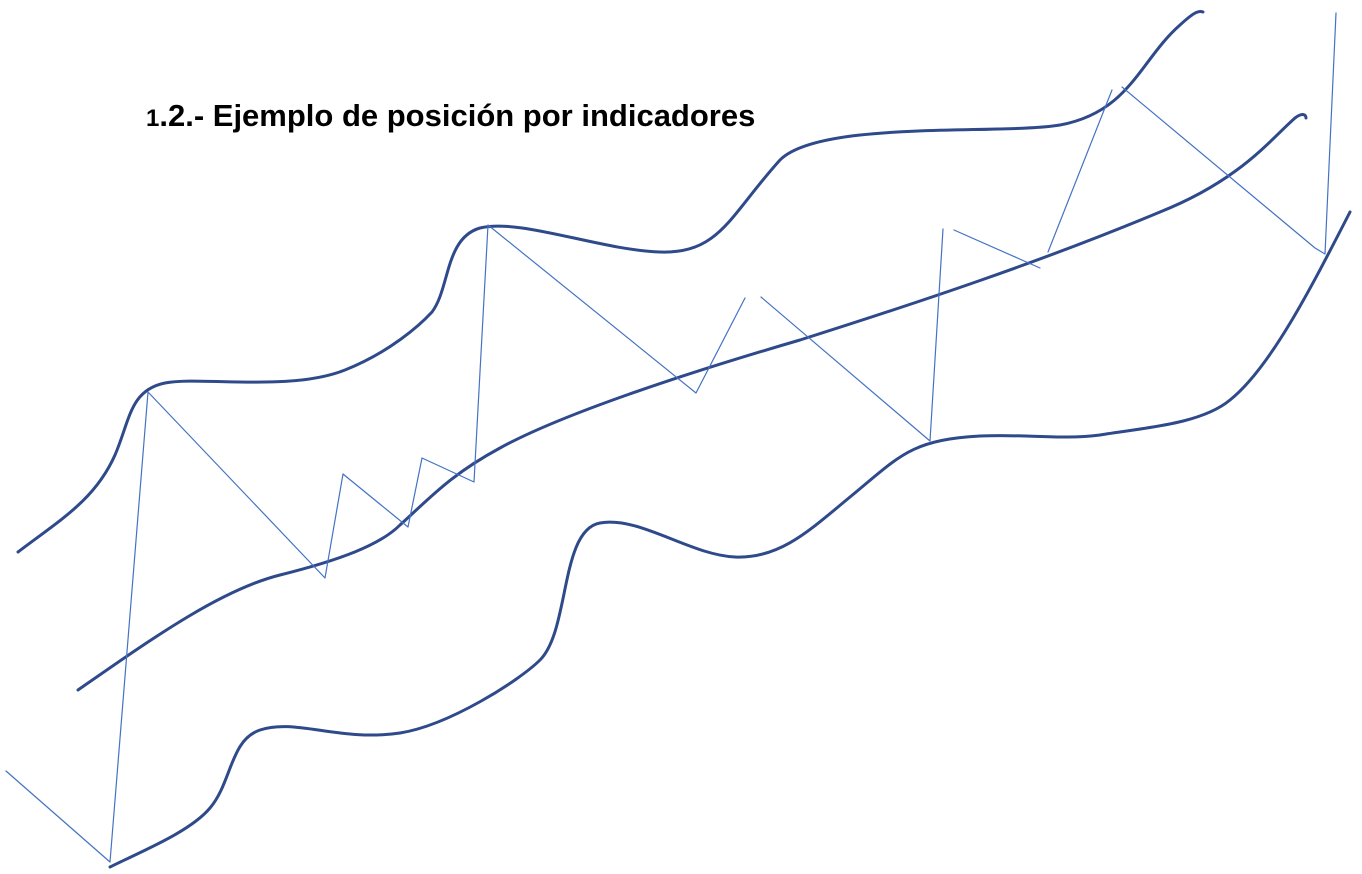 The height and width of the screenshot is (874, 1362). I want to click on section-heading: .2.- Ejemplo de posición por indicadores, so click(457, 115).